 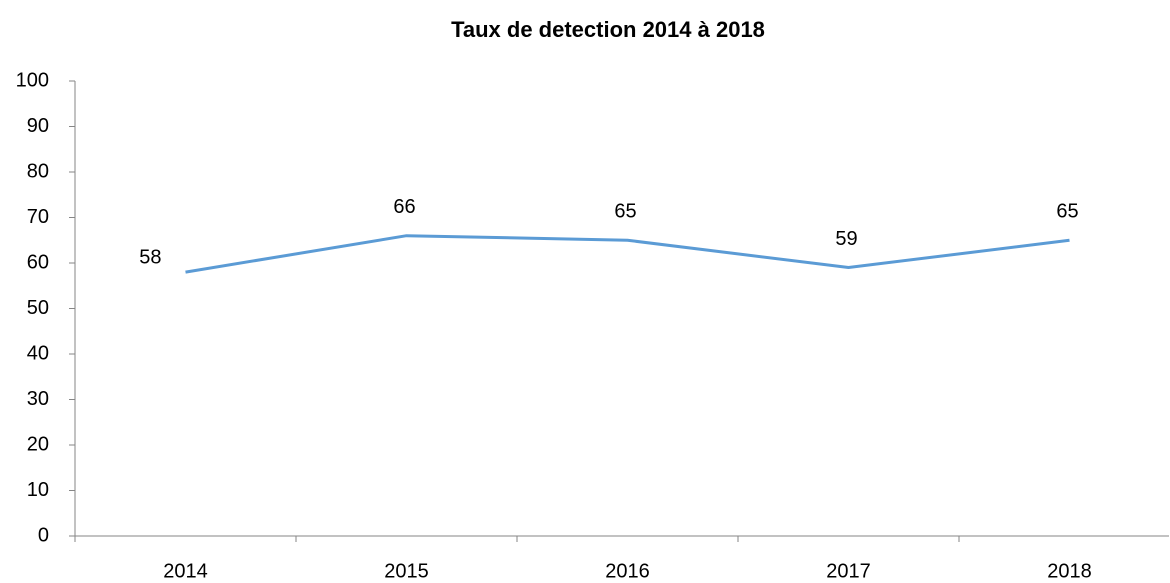 I want to click on y-tick-label: 40, so click(x=38, y=353).